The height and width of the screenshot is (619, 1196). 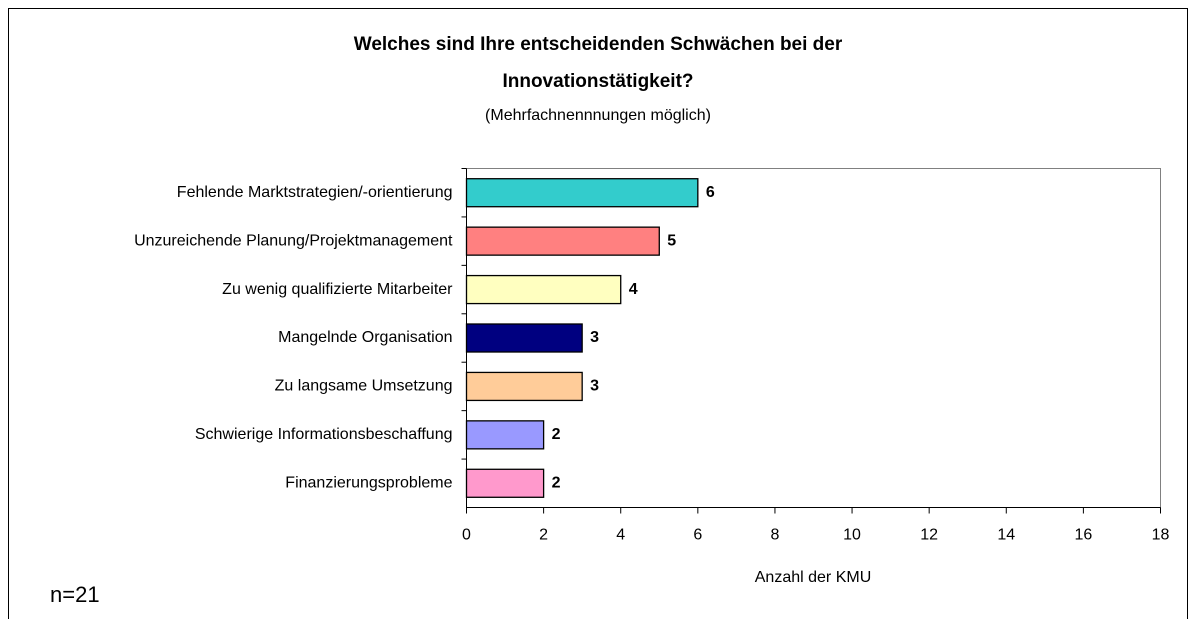 I want to click on annotation: n=21, so click(x=75, y=594).